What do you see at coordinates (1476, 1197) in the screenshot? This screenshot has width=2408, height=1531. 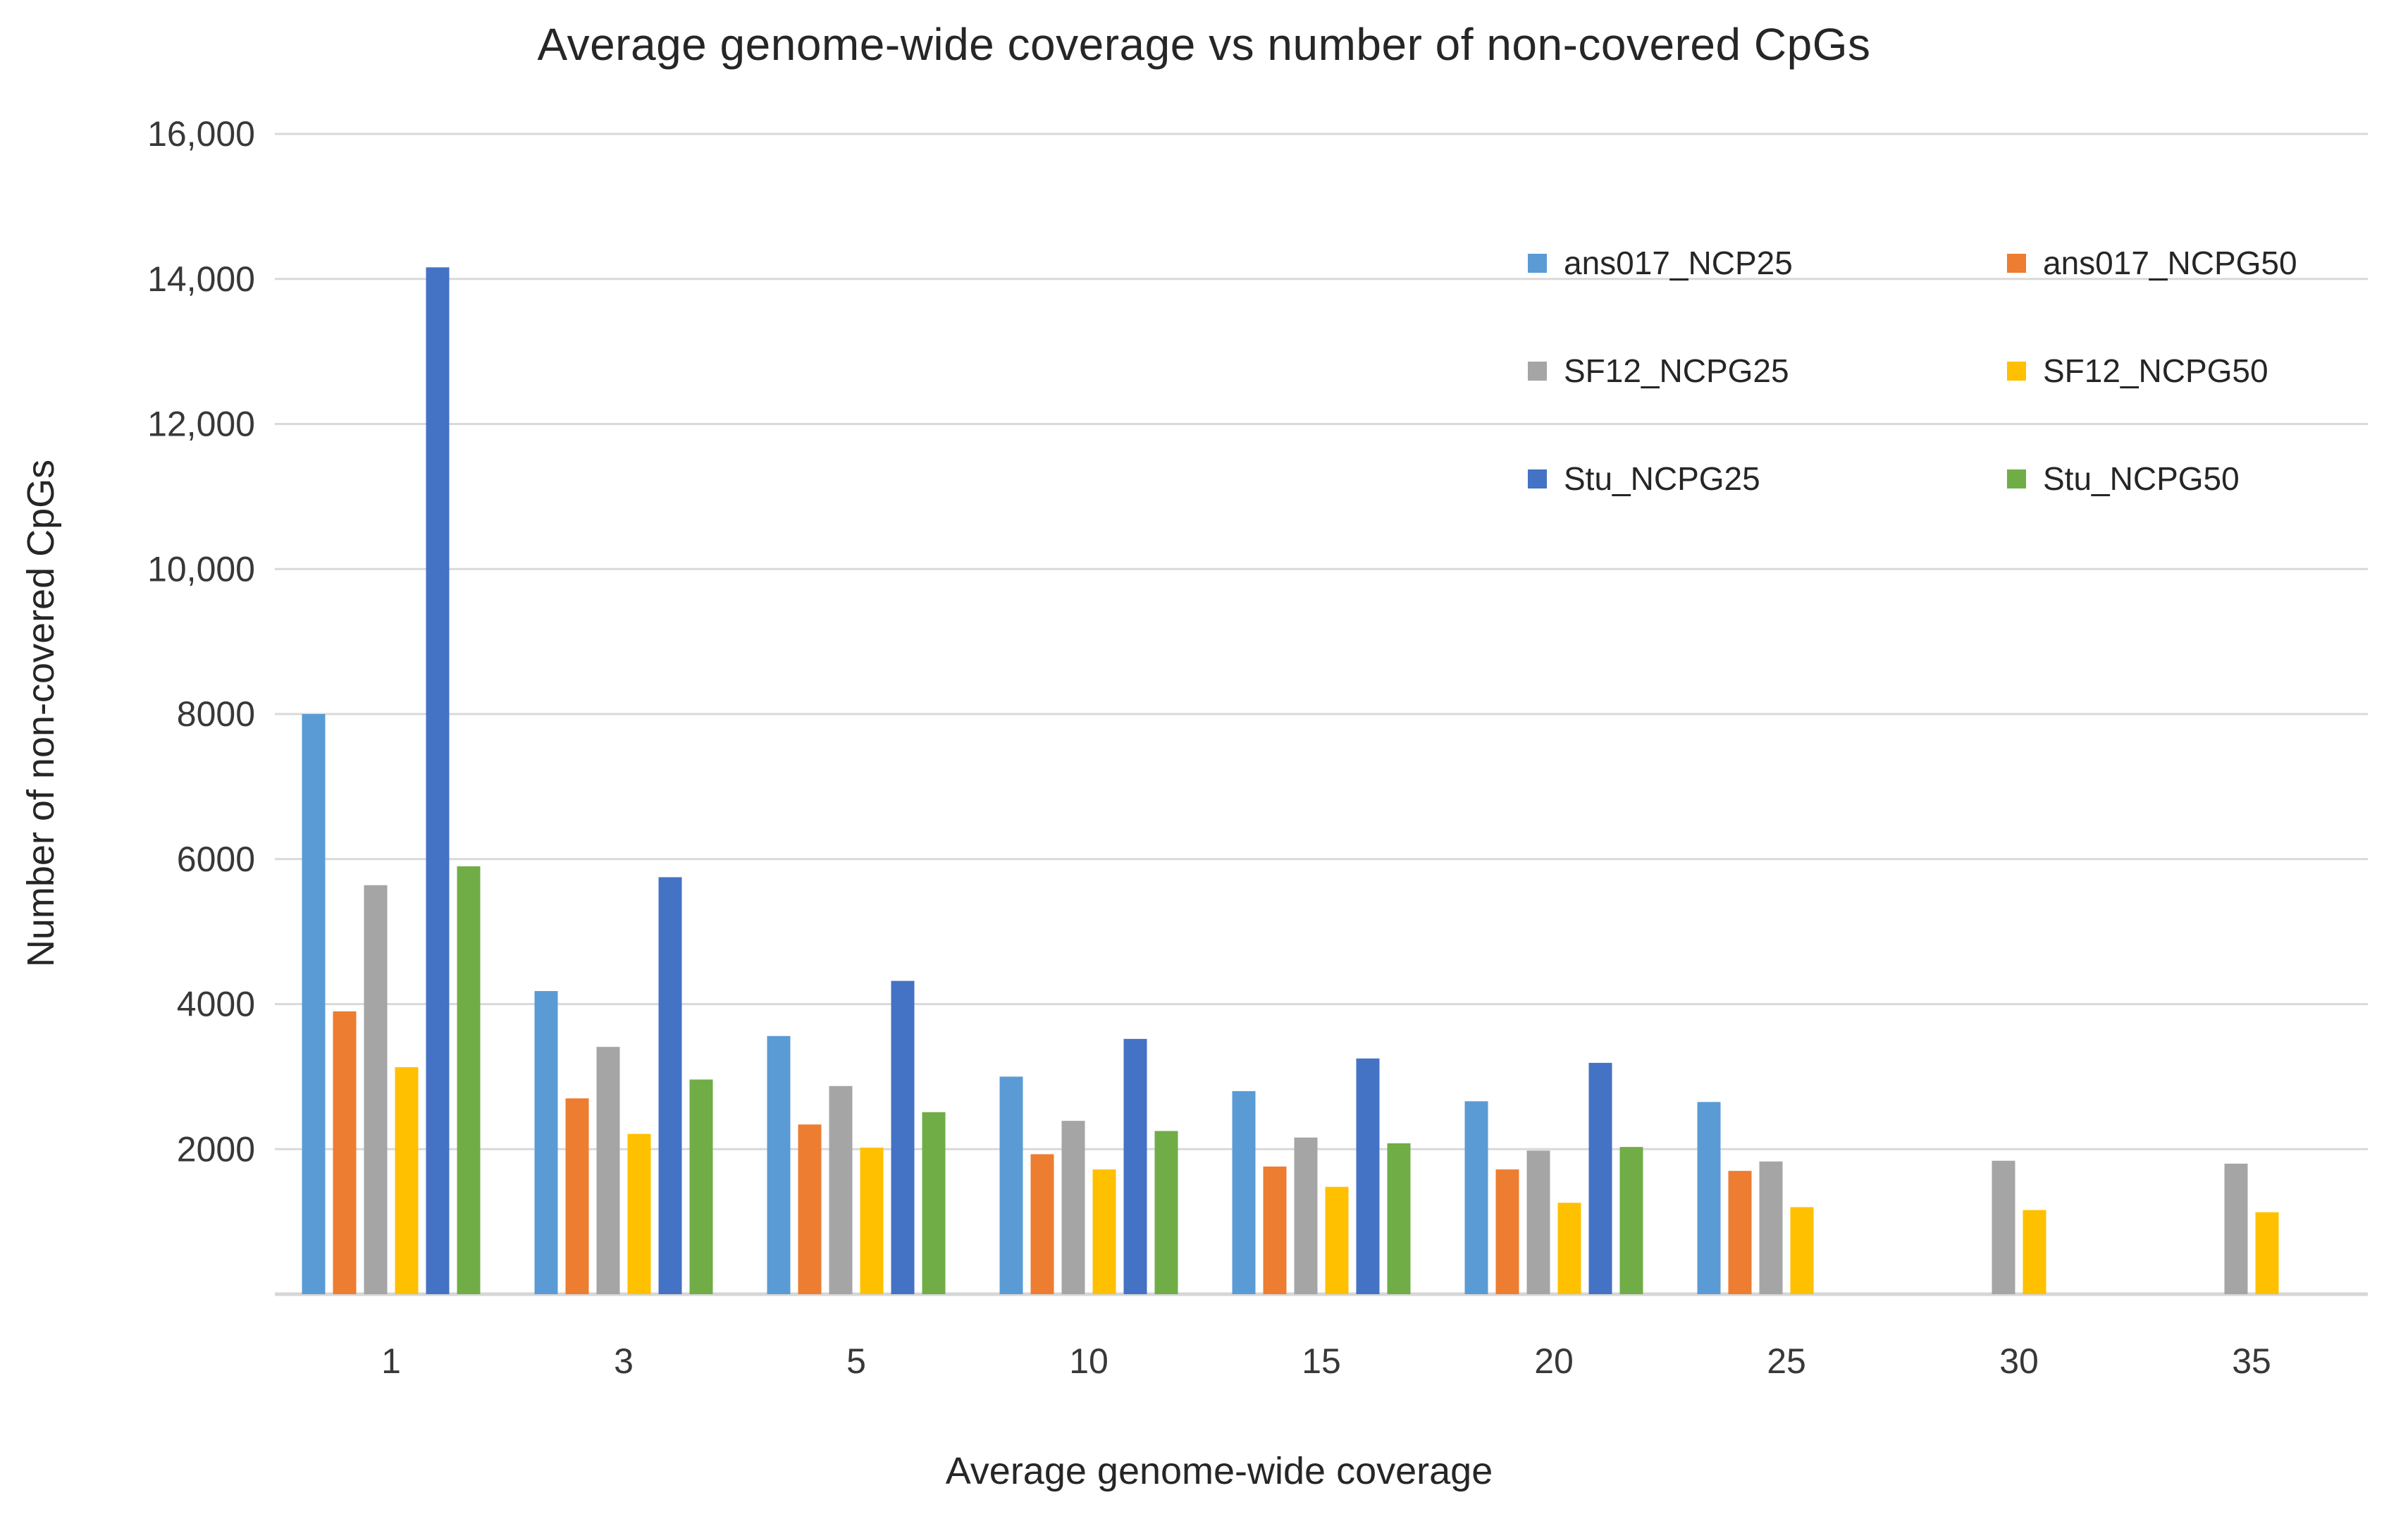 I see `bar-ans017_NCP25-x20` at bounding box center [1476, 1197].